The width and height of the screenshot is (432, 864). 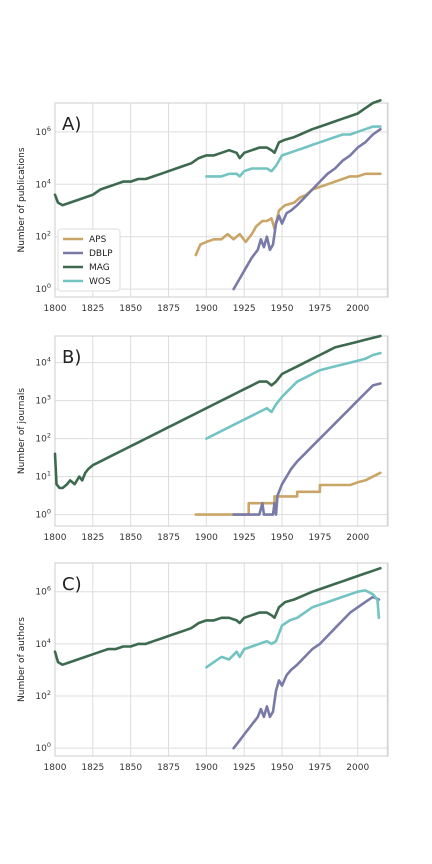 What do you see at coordinates (71, 124) in the screenshot?
I see `panel-label: A)` at bounding box center [71, 124].